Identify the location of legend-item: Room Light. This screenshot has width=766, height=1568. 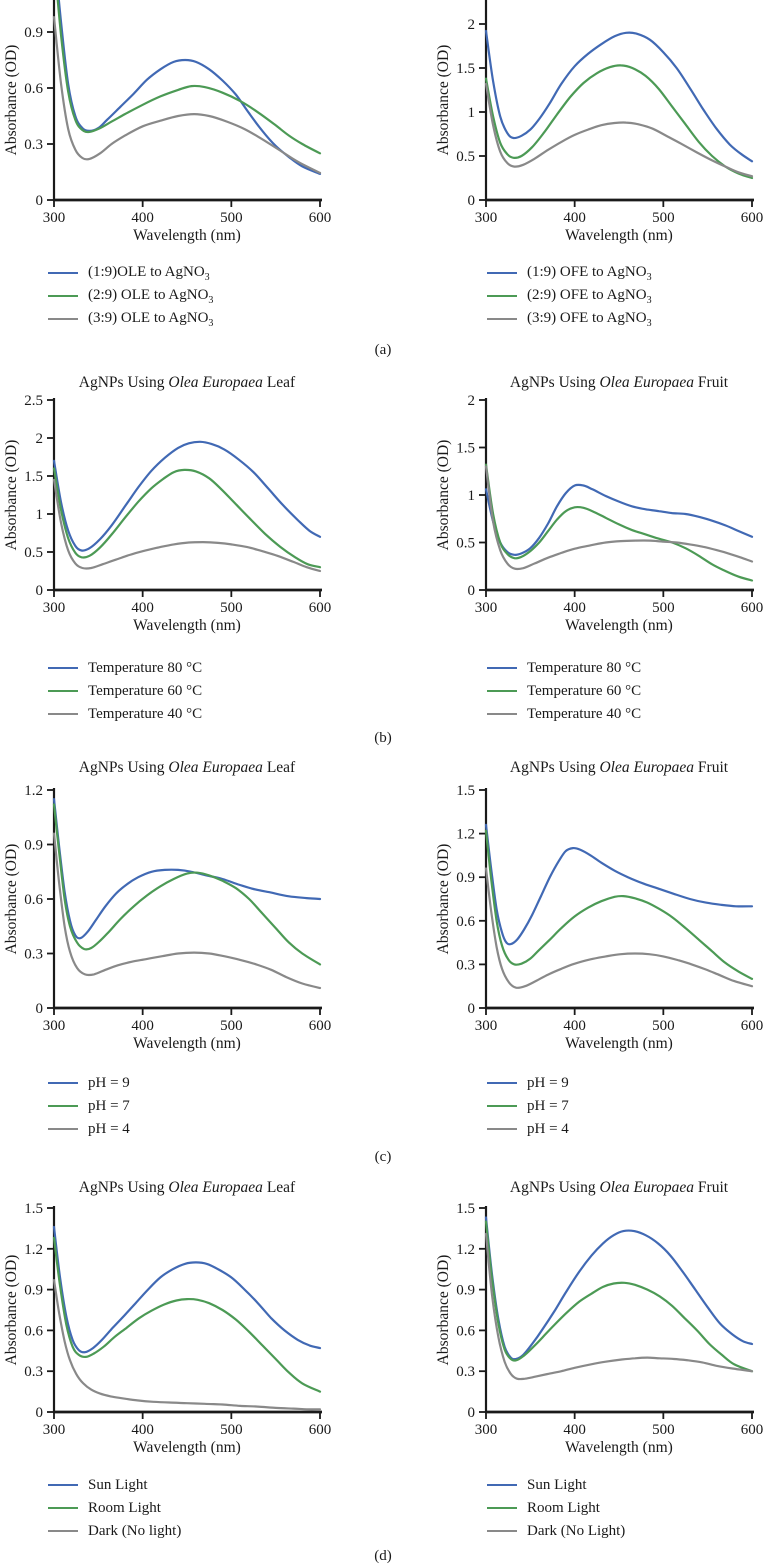
(556, 1508).